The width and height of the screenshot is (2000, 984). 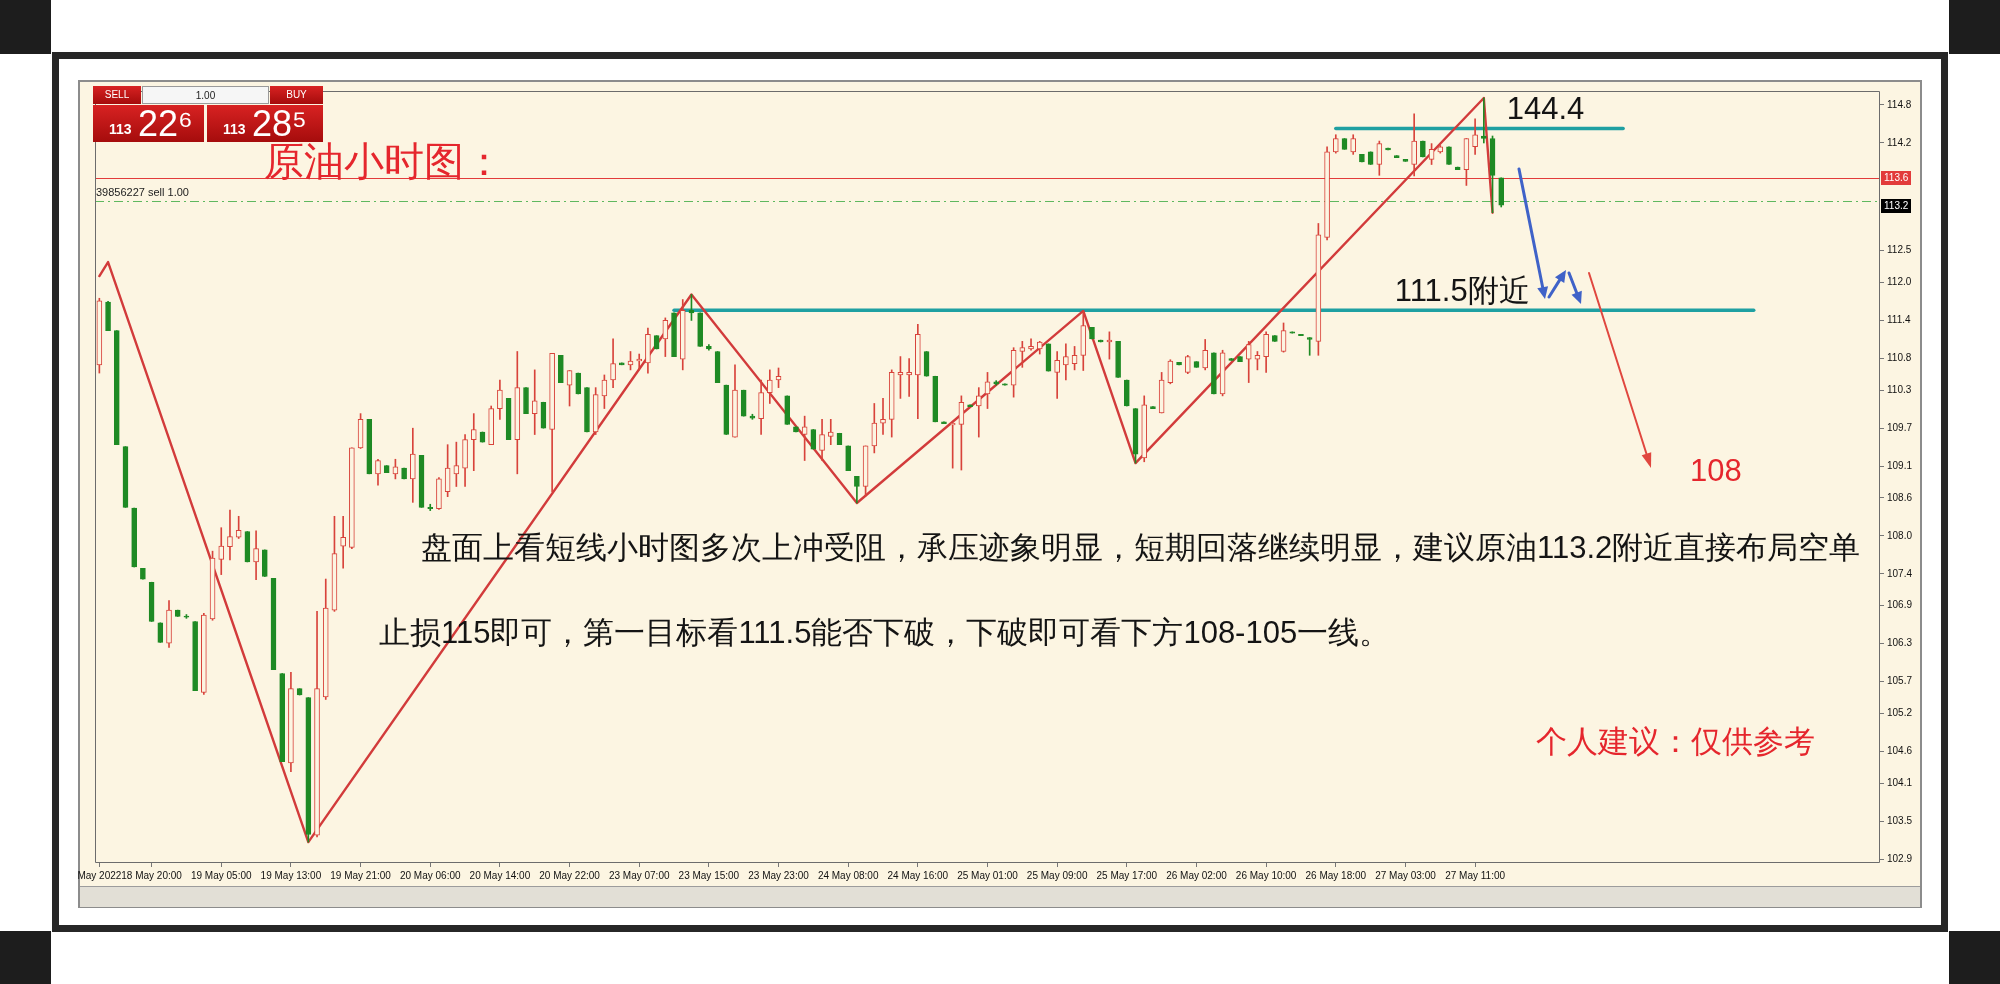 What do you see at coordinates (1900, 681) in the screenshot?
I see `y-tick-label: 105.7` at bounding box center [1900, 681].